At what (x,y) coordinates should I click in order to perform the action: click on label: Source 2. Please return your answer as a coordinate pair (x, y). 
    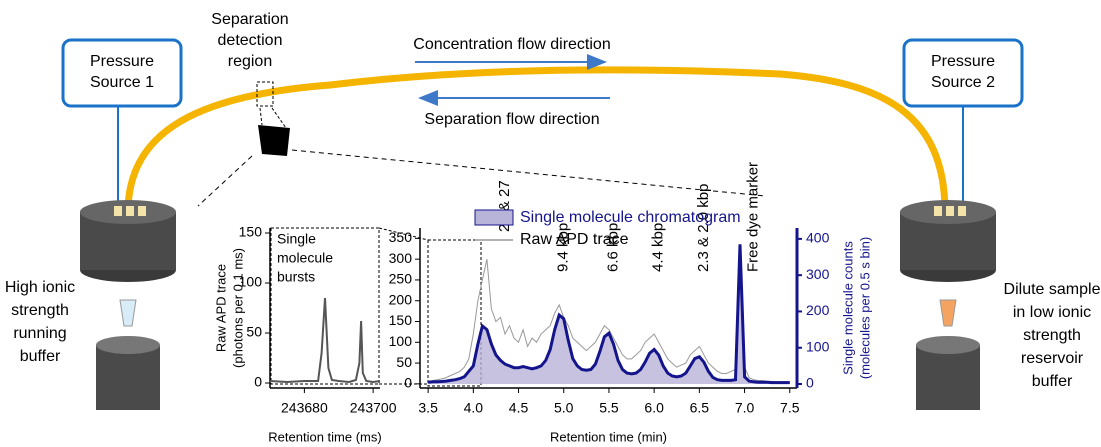
    Looking at the image, I should click on (963, 82).